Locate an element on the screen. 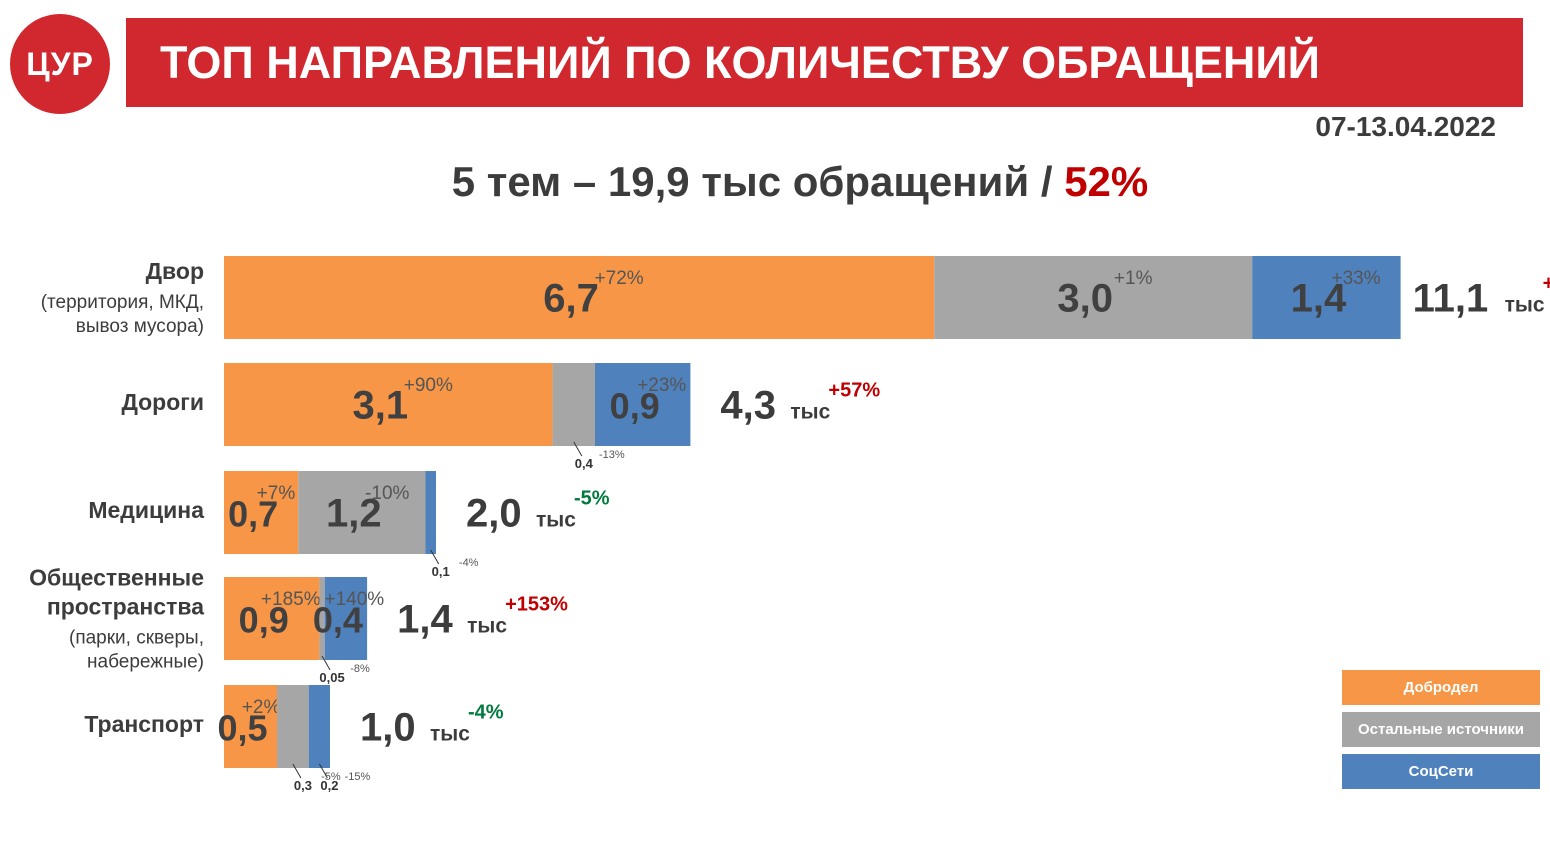 The image size is (1550, 864). segment-change-label: +140% is located at coordinates (355, 599).